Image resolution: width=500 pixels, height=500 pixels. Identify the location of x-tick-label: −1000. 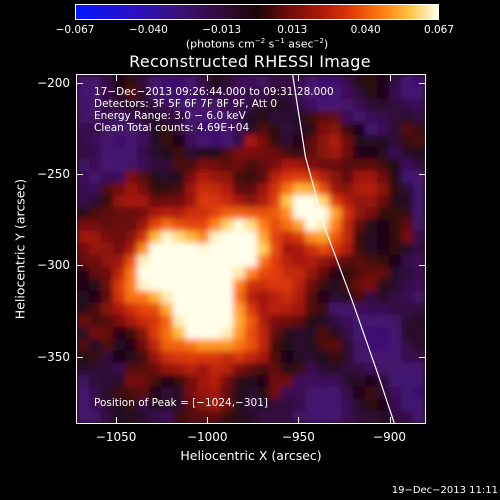
(207, 437).